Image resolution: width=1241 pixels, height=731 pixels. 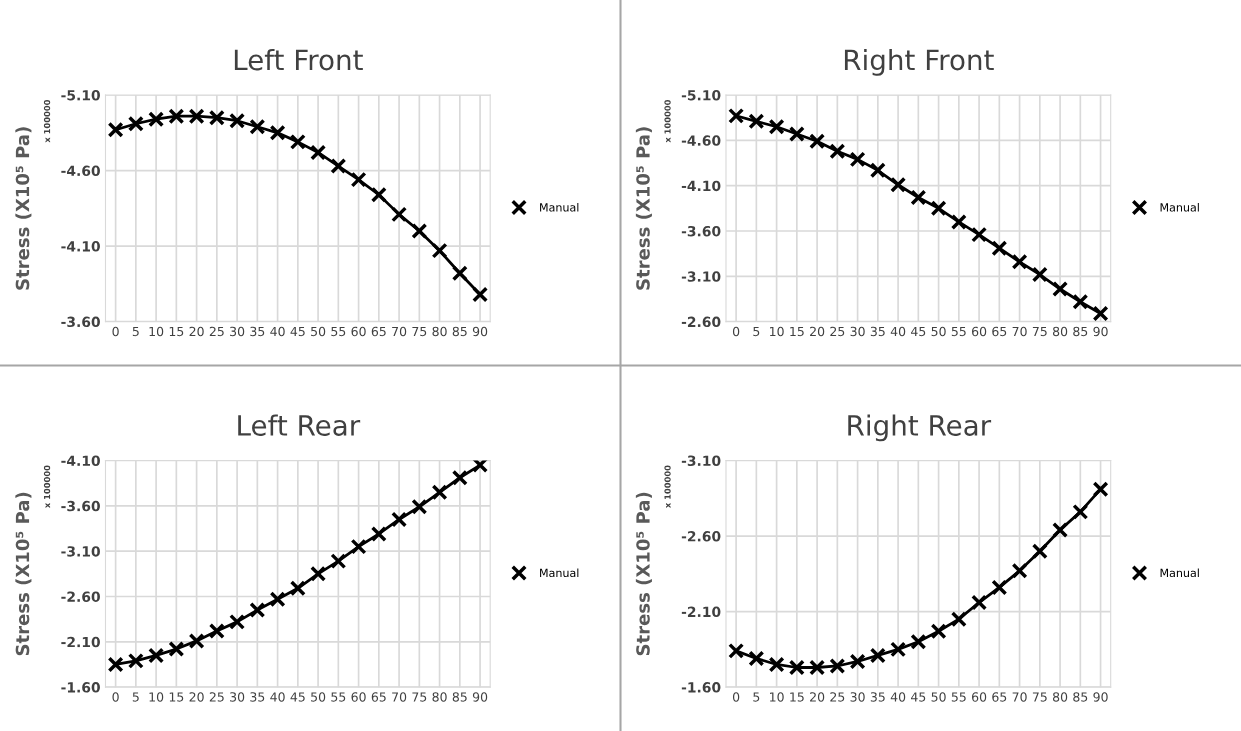 I want to click on x-tick-label: 65, so click(x=378, y=331).